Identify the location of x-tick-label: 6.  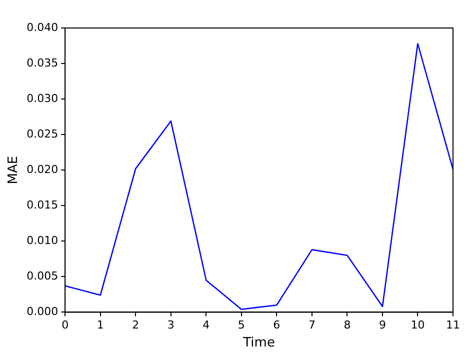
(276, 325).